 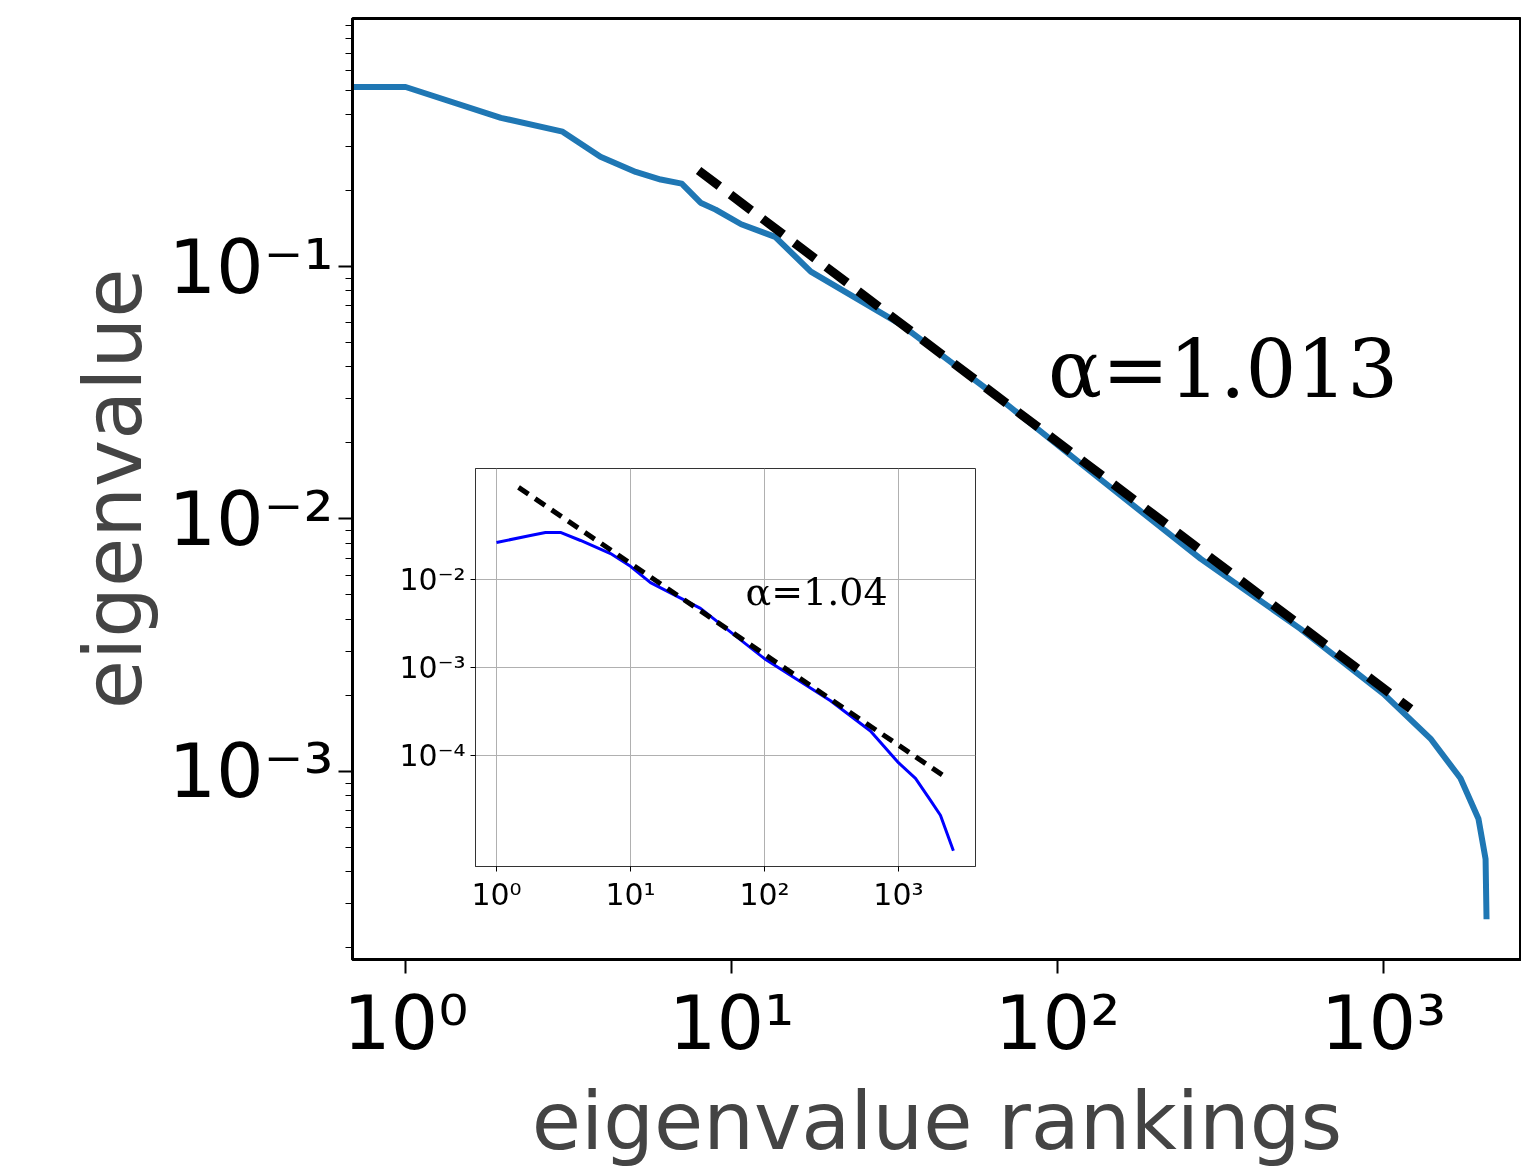 What do you see at coordinates (937, 1121) in the screenshot?
I see `x-axis-title: eigenvalue rankings` at bounding box center [937, 1121].